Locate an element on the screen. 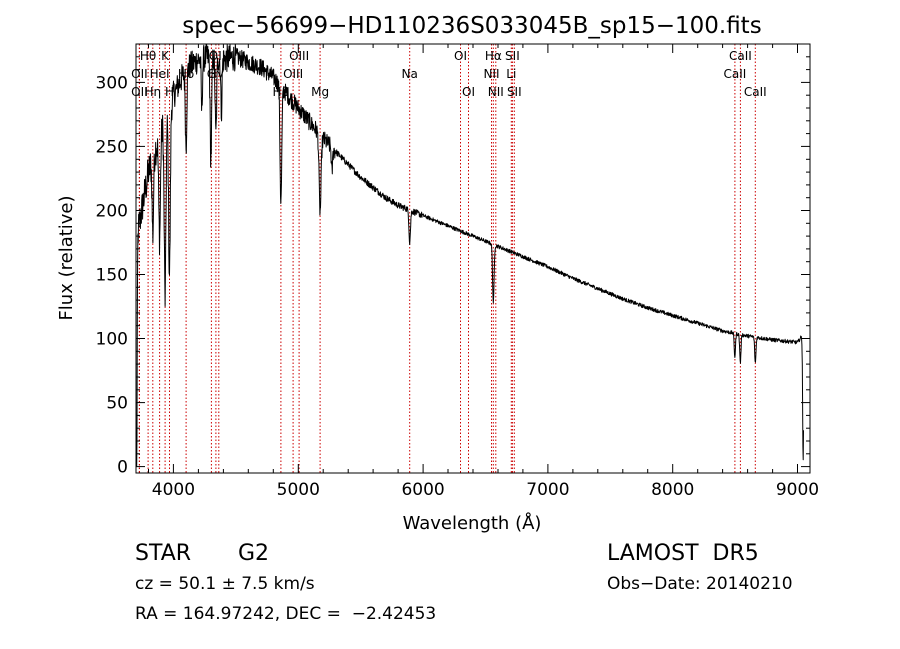 Image resolution: width=900 pixels, height=649 pixels. line-marker-label-24: CaII is located at coordinates (734, 74).